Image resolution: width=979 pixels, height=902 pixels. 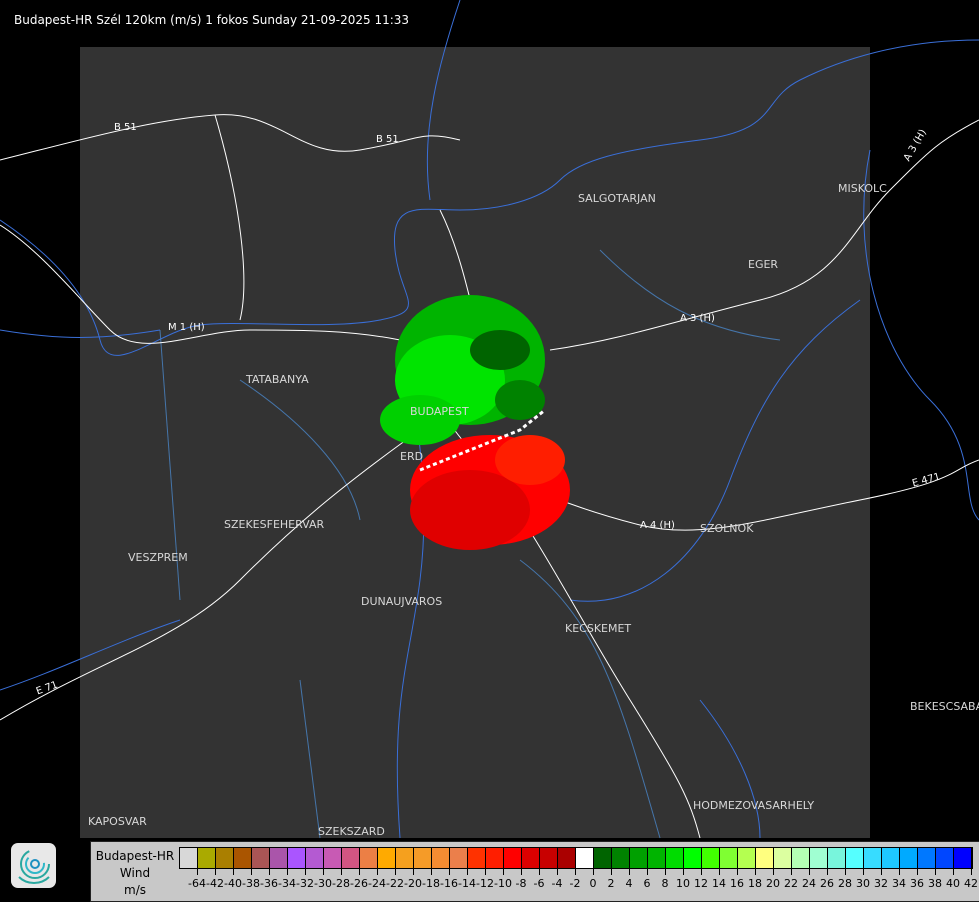 I want to click on legend-color-bar, so click(x=576, y=858).